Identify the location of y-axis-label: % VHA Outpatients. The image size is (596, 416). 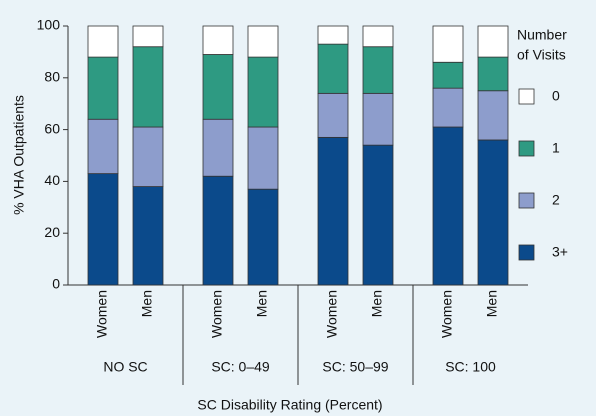
(19, 155).